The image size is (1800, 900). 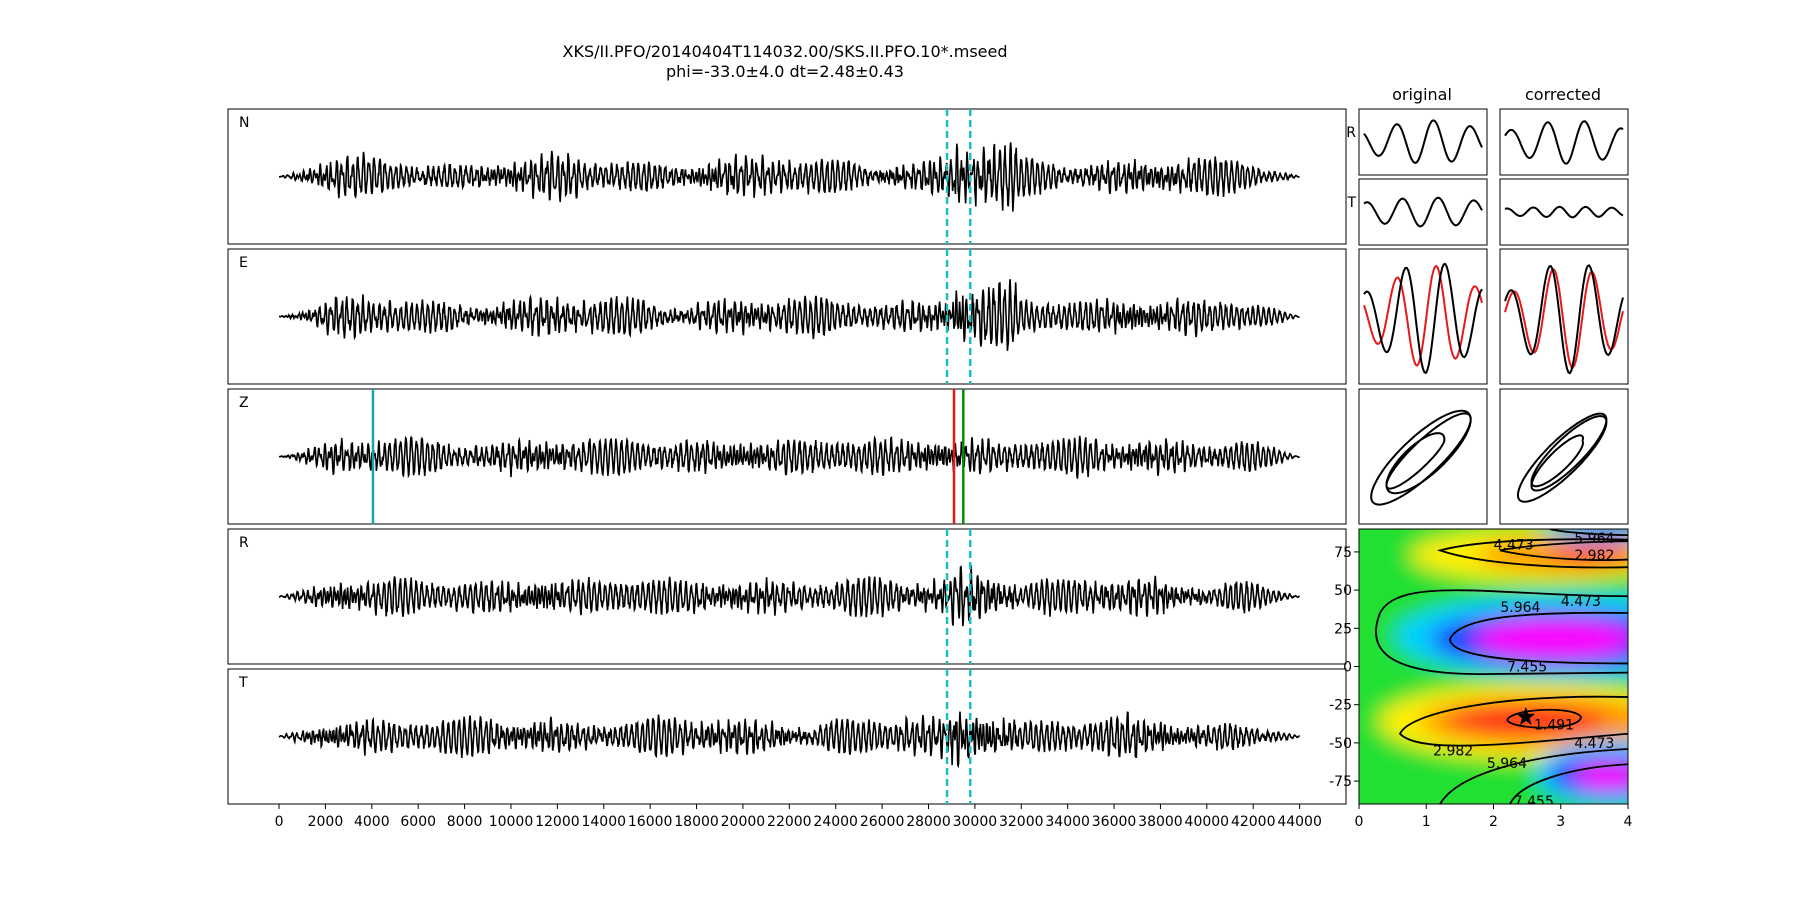 I want to click on contour-label: 4.473, so click(x=1514, y=545).